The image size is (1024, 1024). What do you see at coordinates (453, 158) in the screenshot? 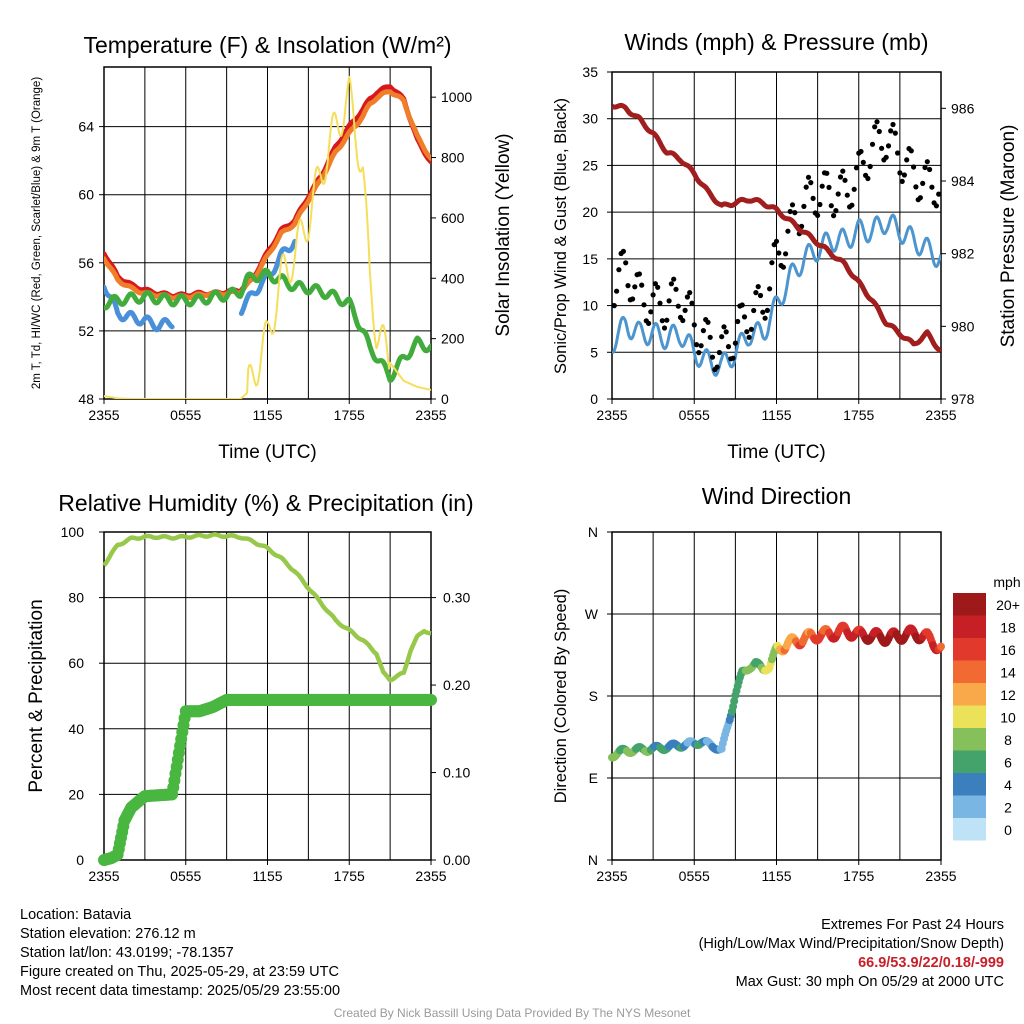
I see `y2-tick-label: 800` at bounding box center [453, 158].